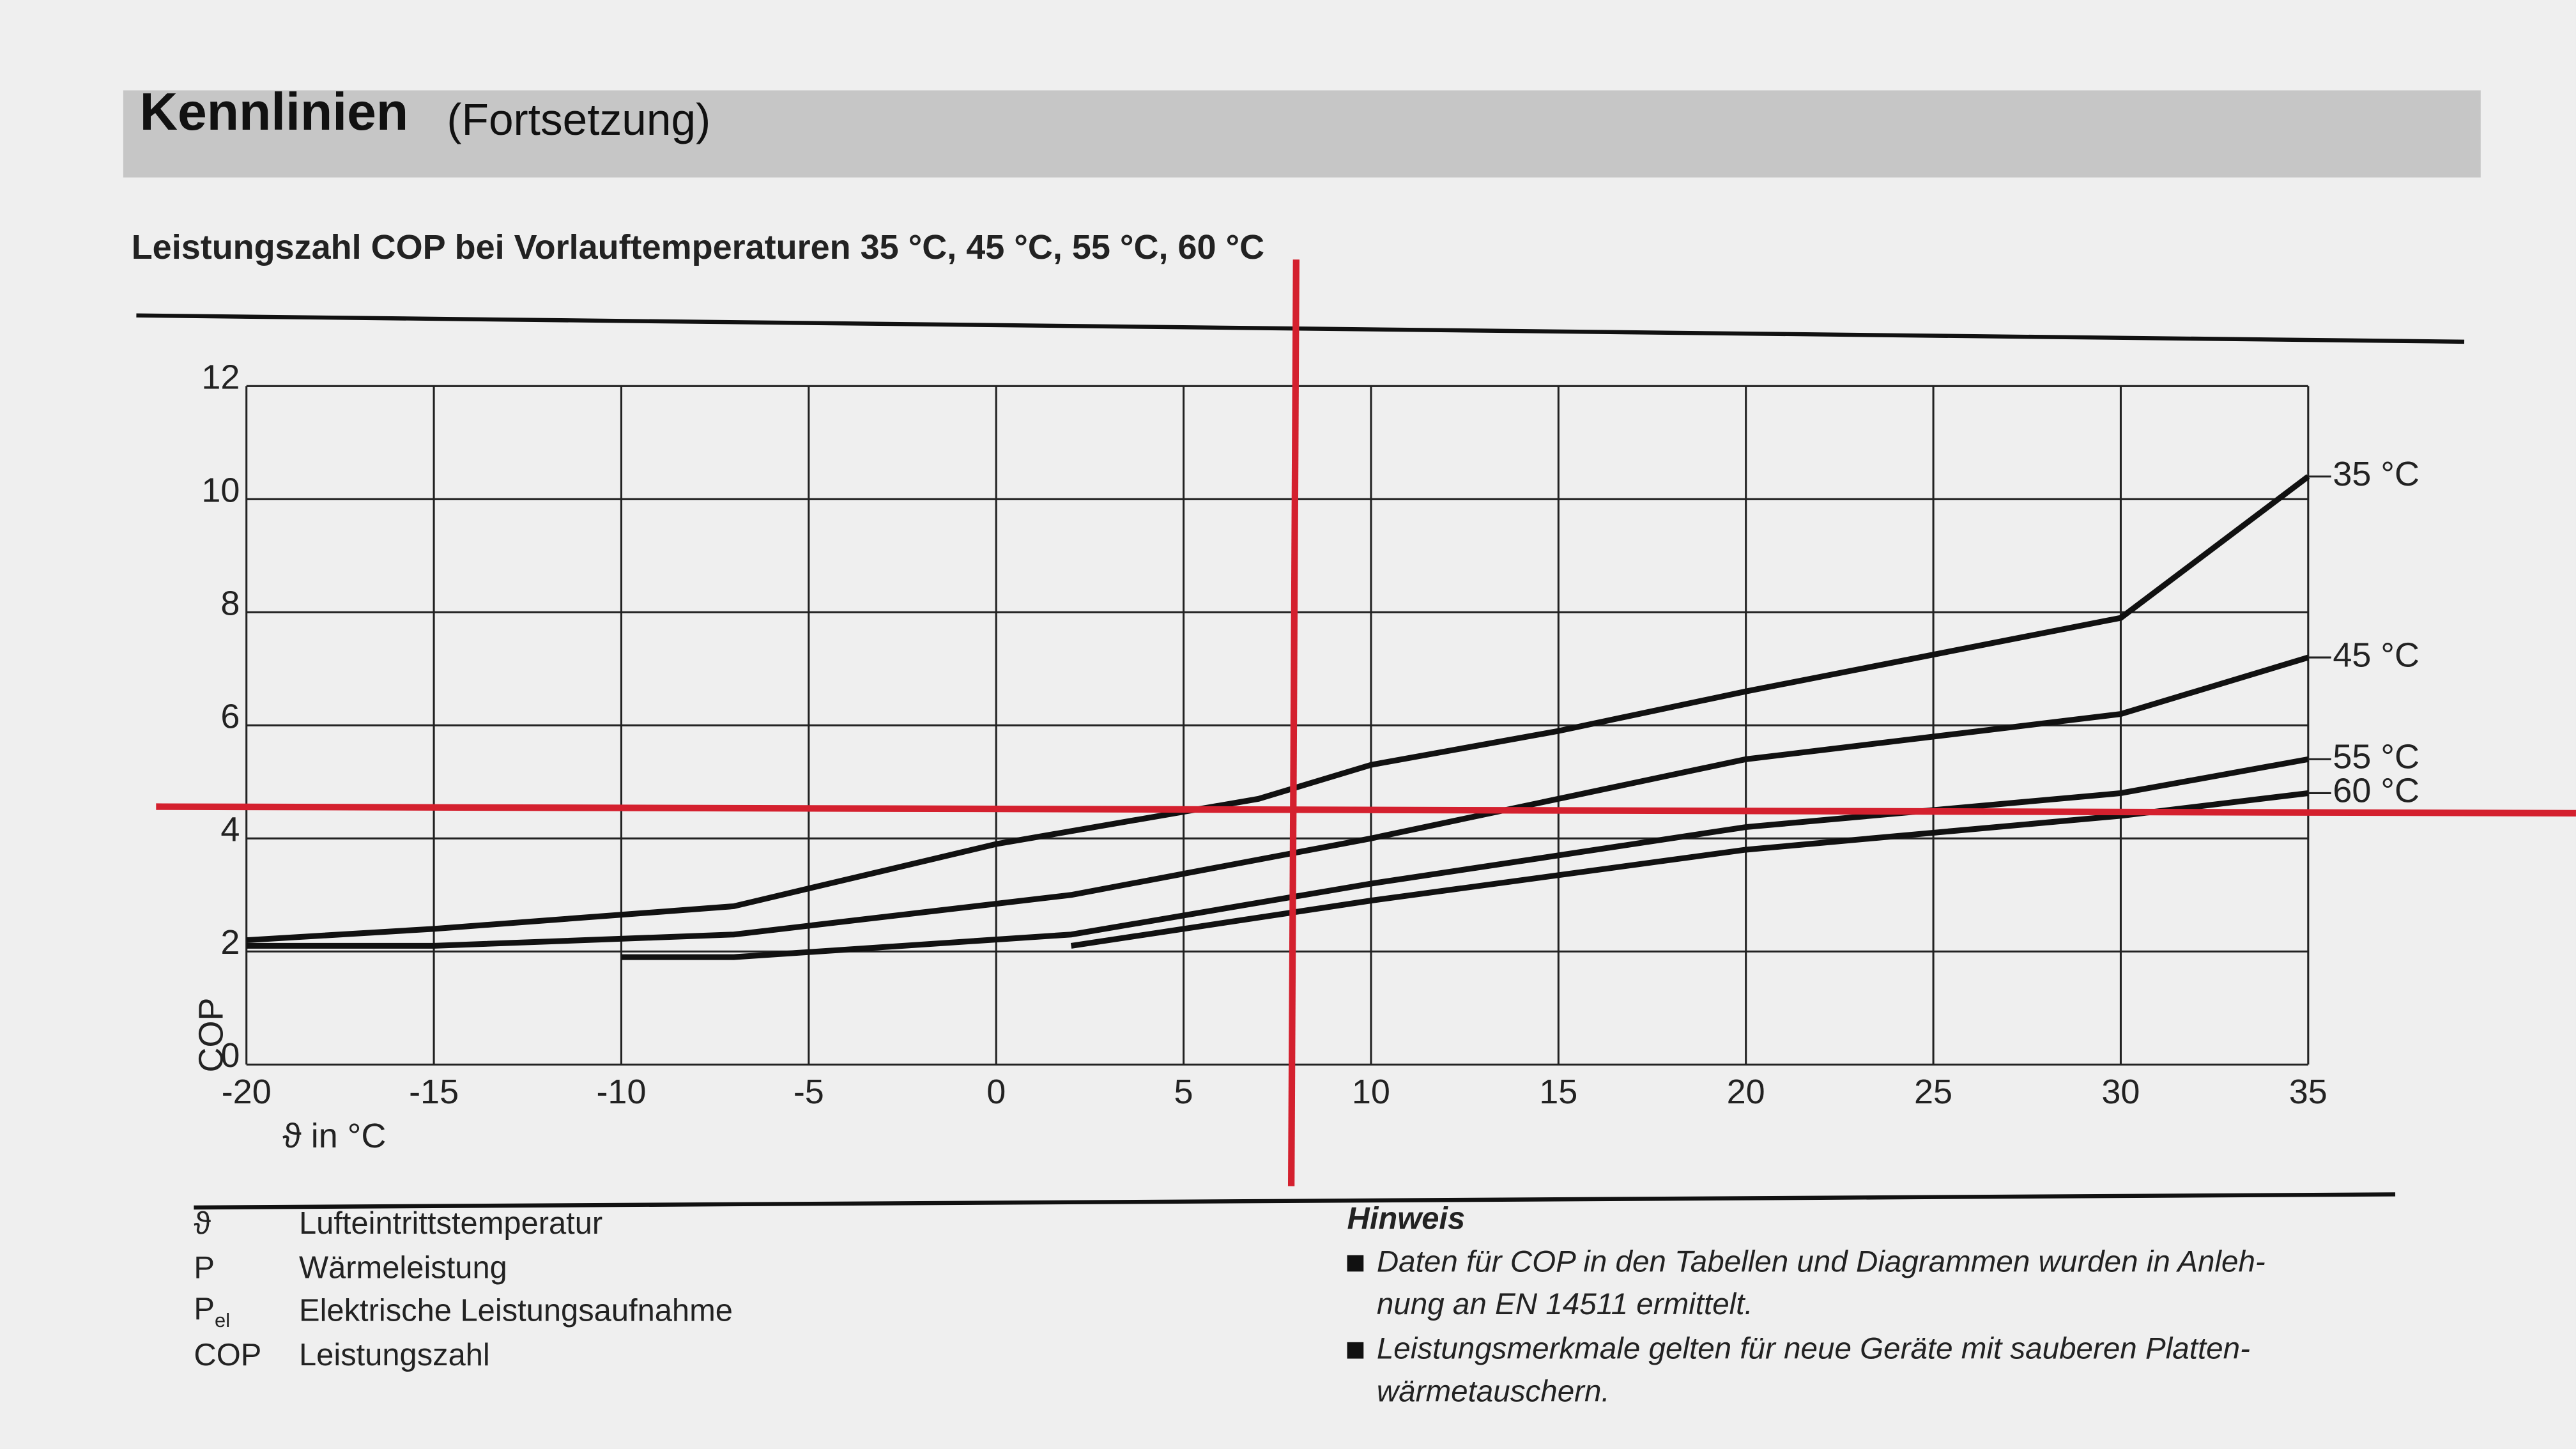  I want to click on series-label: 35 °C, so click(2376, 474).